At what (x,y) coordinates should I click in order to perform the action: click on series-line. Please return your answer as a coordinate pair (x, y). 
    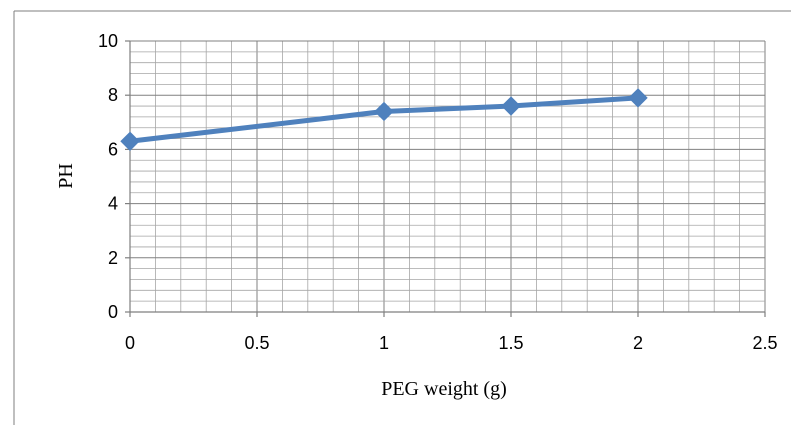
    Looking at the image, I should click on (384, 119).